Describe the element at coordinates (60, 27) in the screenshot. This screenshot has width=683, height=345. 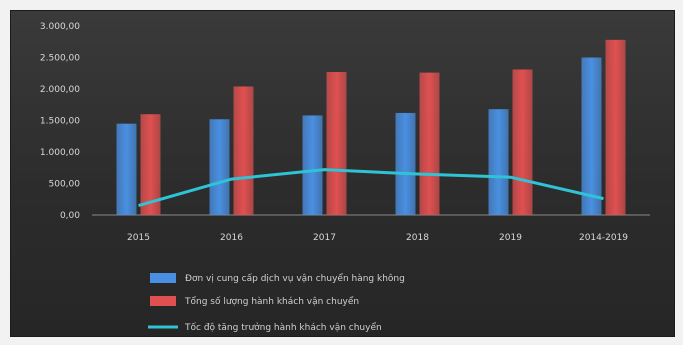
I see `y-tick-label: 3.000,00` at that location.